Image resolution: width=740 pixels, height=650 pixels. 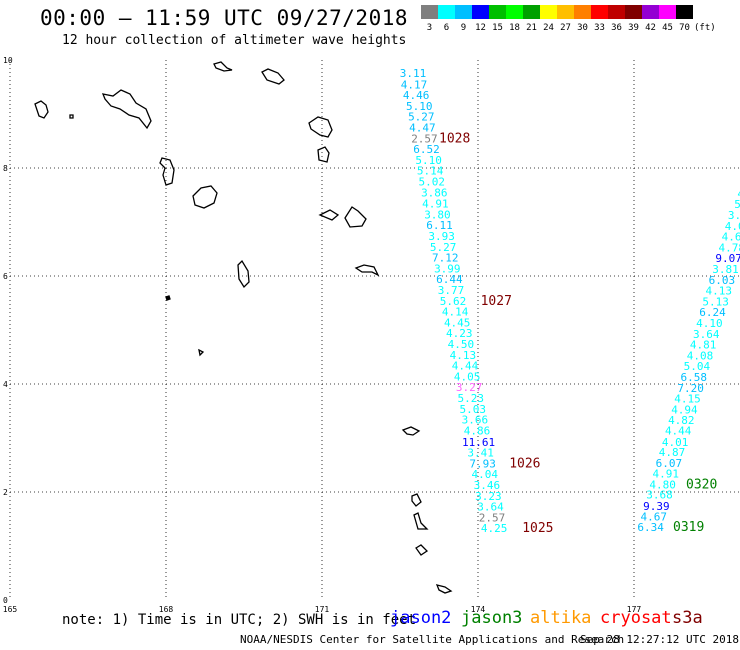 What do you see at coordinates (492, 618) in the screenshot?
I see `satellite-legend-item: jason3` at bounding box center [492, 618].